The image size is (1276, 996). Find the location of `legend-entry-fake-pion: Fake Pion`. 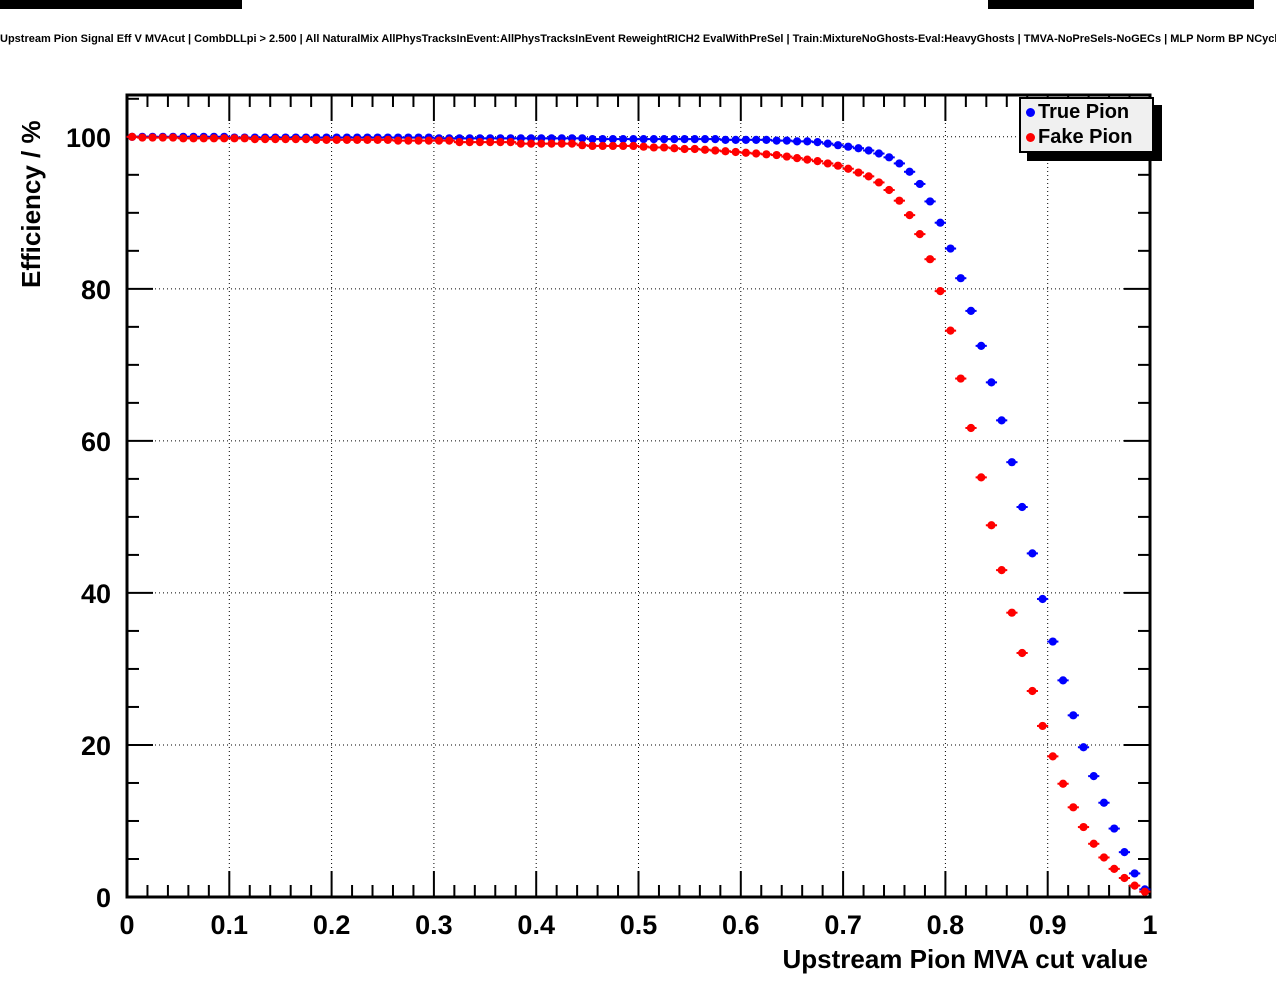

legend-entry-fake-pion: Fake Pion is located at coordinates (1086, 137).